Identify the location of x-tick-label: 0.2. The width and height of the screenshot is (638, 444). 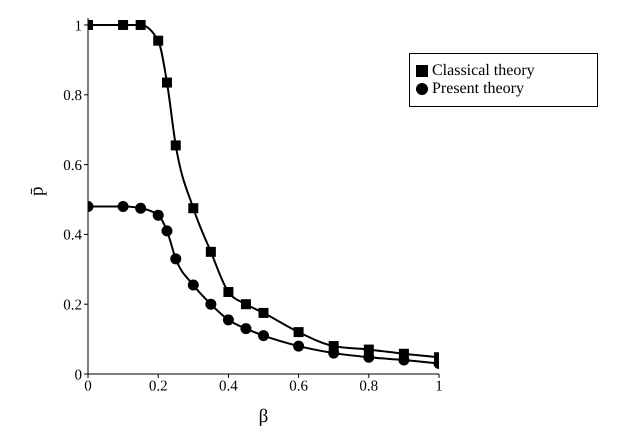
(158, 386).